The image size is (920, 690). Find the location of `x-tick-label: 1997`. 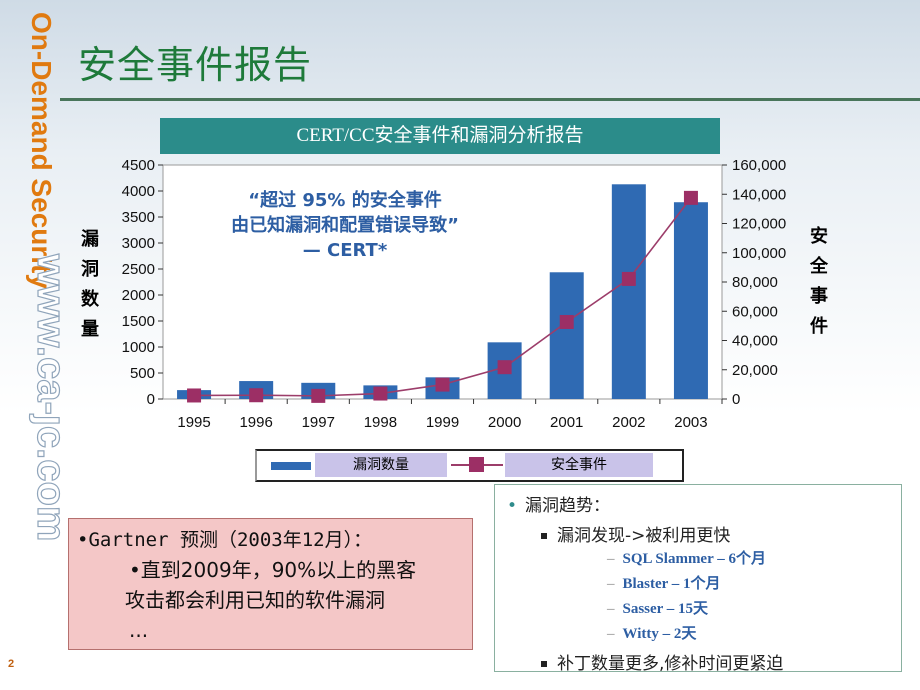

x-tick-label: 1997 is located at coordinates (318, 422).